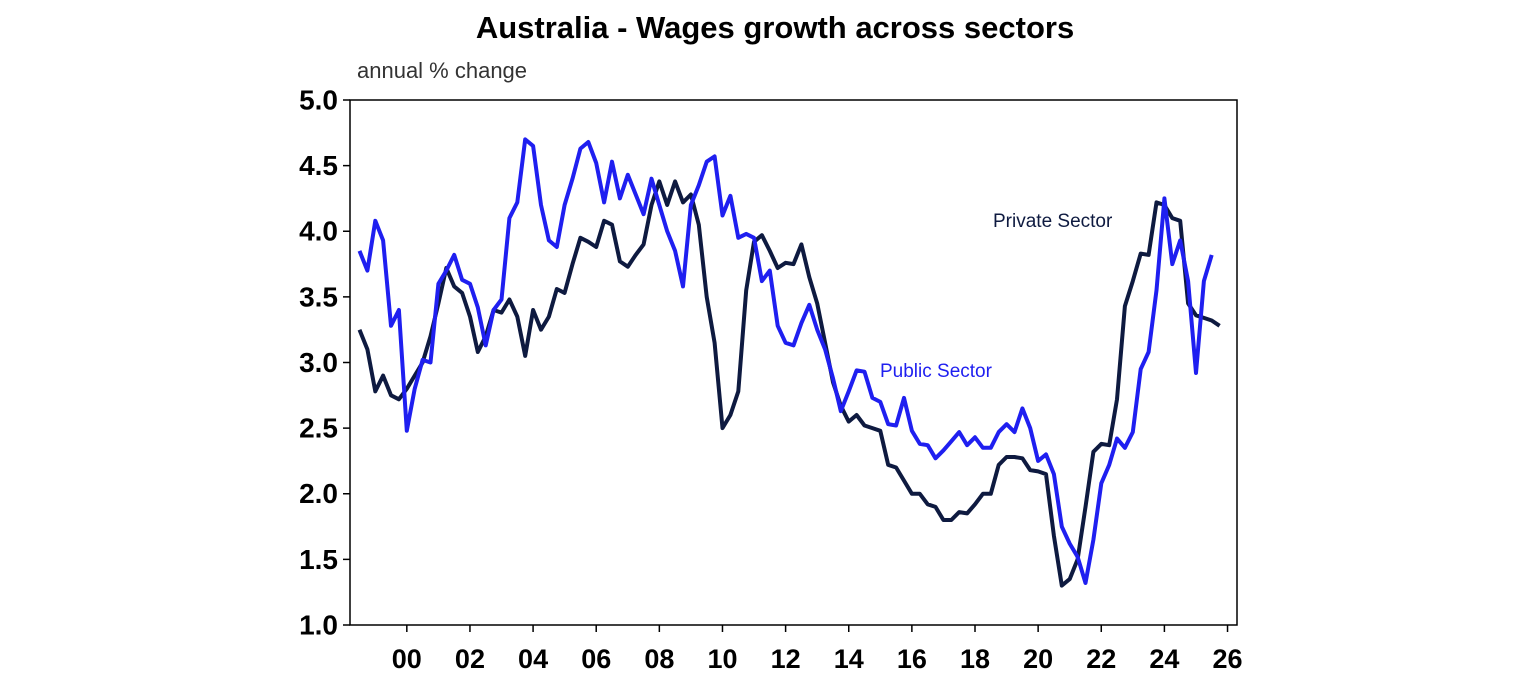  I want to click on x-tick-label: 22, so click(1101, 659).